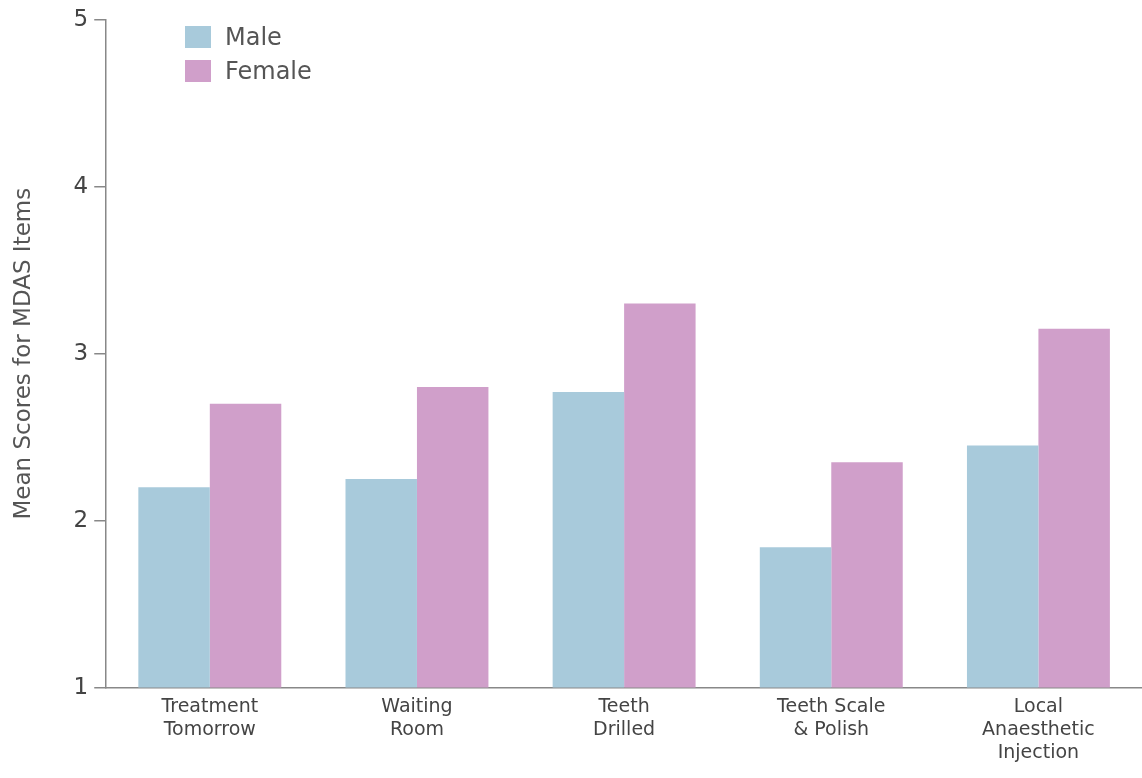 The image size is (1142, 778). What do you see at coordinates (81, 351) in the screenshot?
I see `y-tick-label: 3` at bounding box center [81, 351].